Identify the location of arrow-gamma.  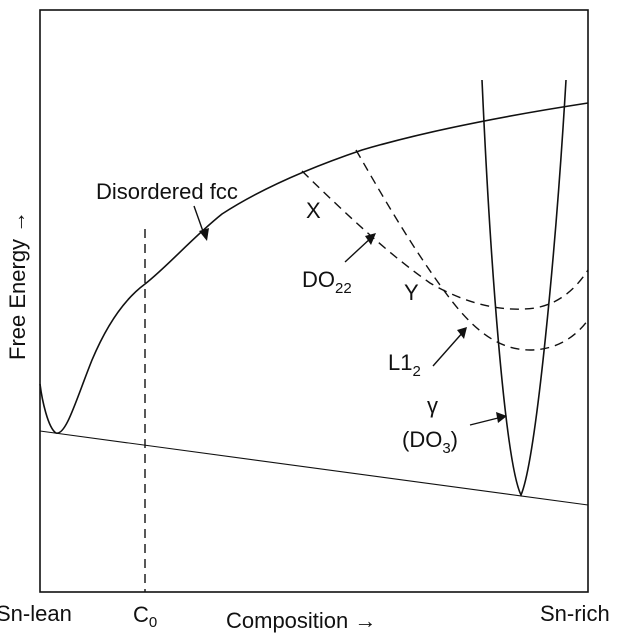
(488, 419).